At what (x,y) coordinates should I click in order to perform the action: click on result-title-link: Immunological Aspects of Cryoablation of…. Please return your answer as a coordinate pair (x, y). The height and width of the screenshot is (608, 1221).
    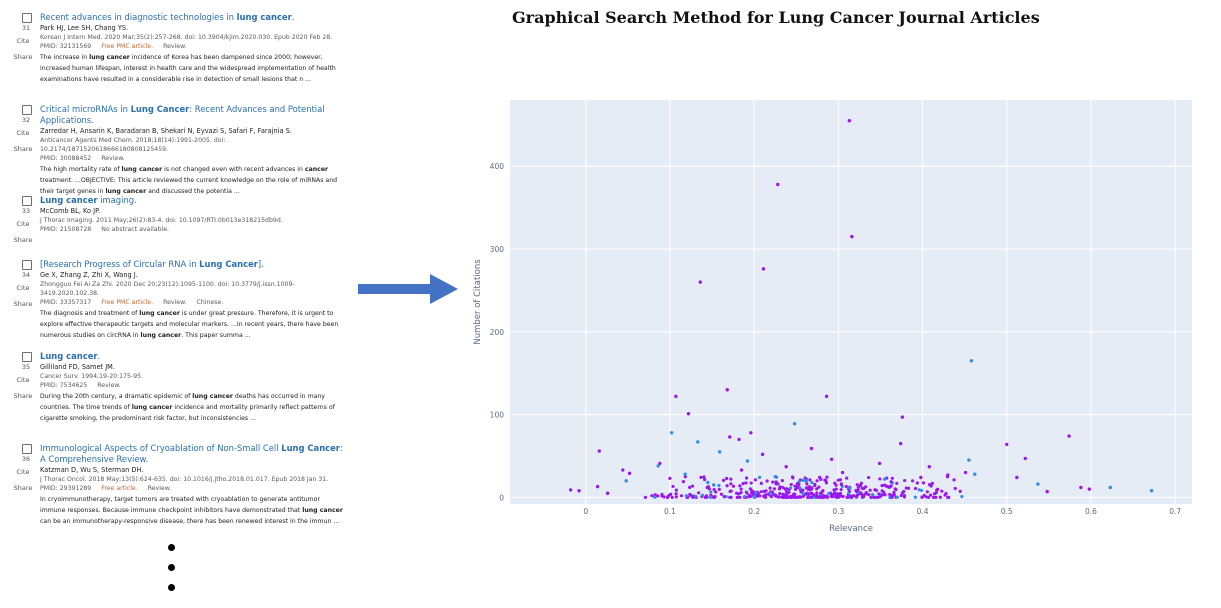
    Looking at the image, I should click on (191, 453).